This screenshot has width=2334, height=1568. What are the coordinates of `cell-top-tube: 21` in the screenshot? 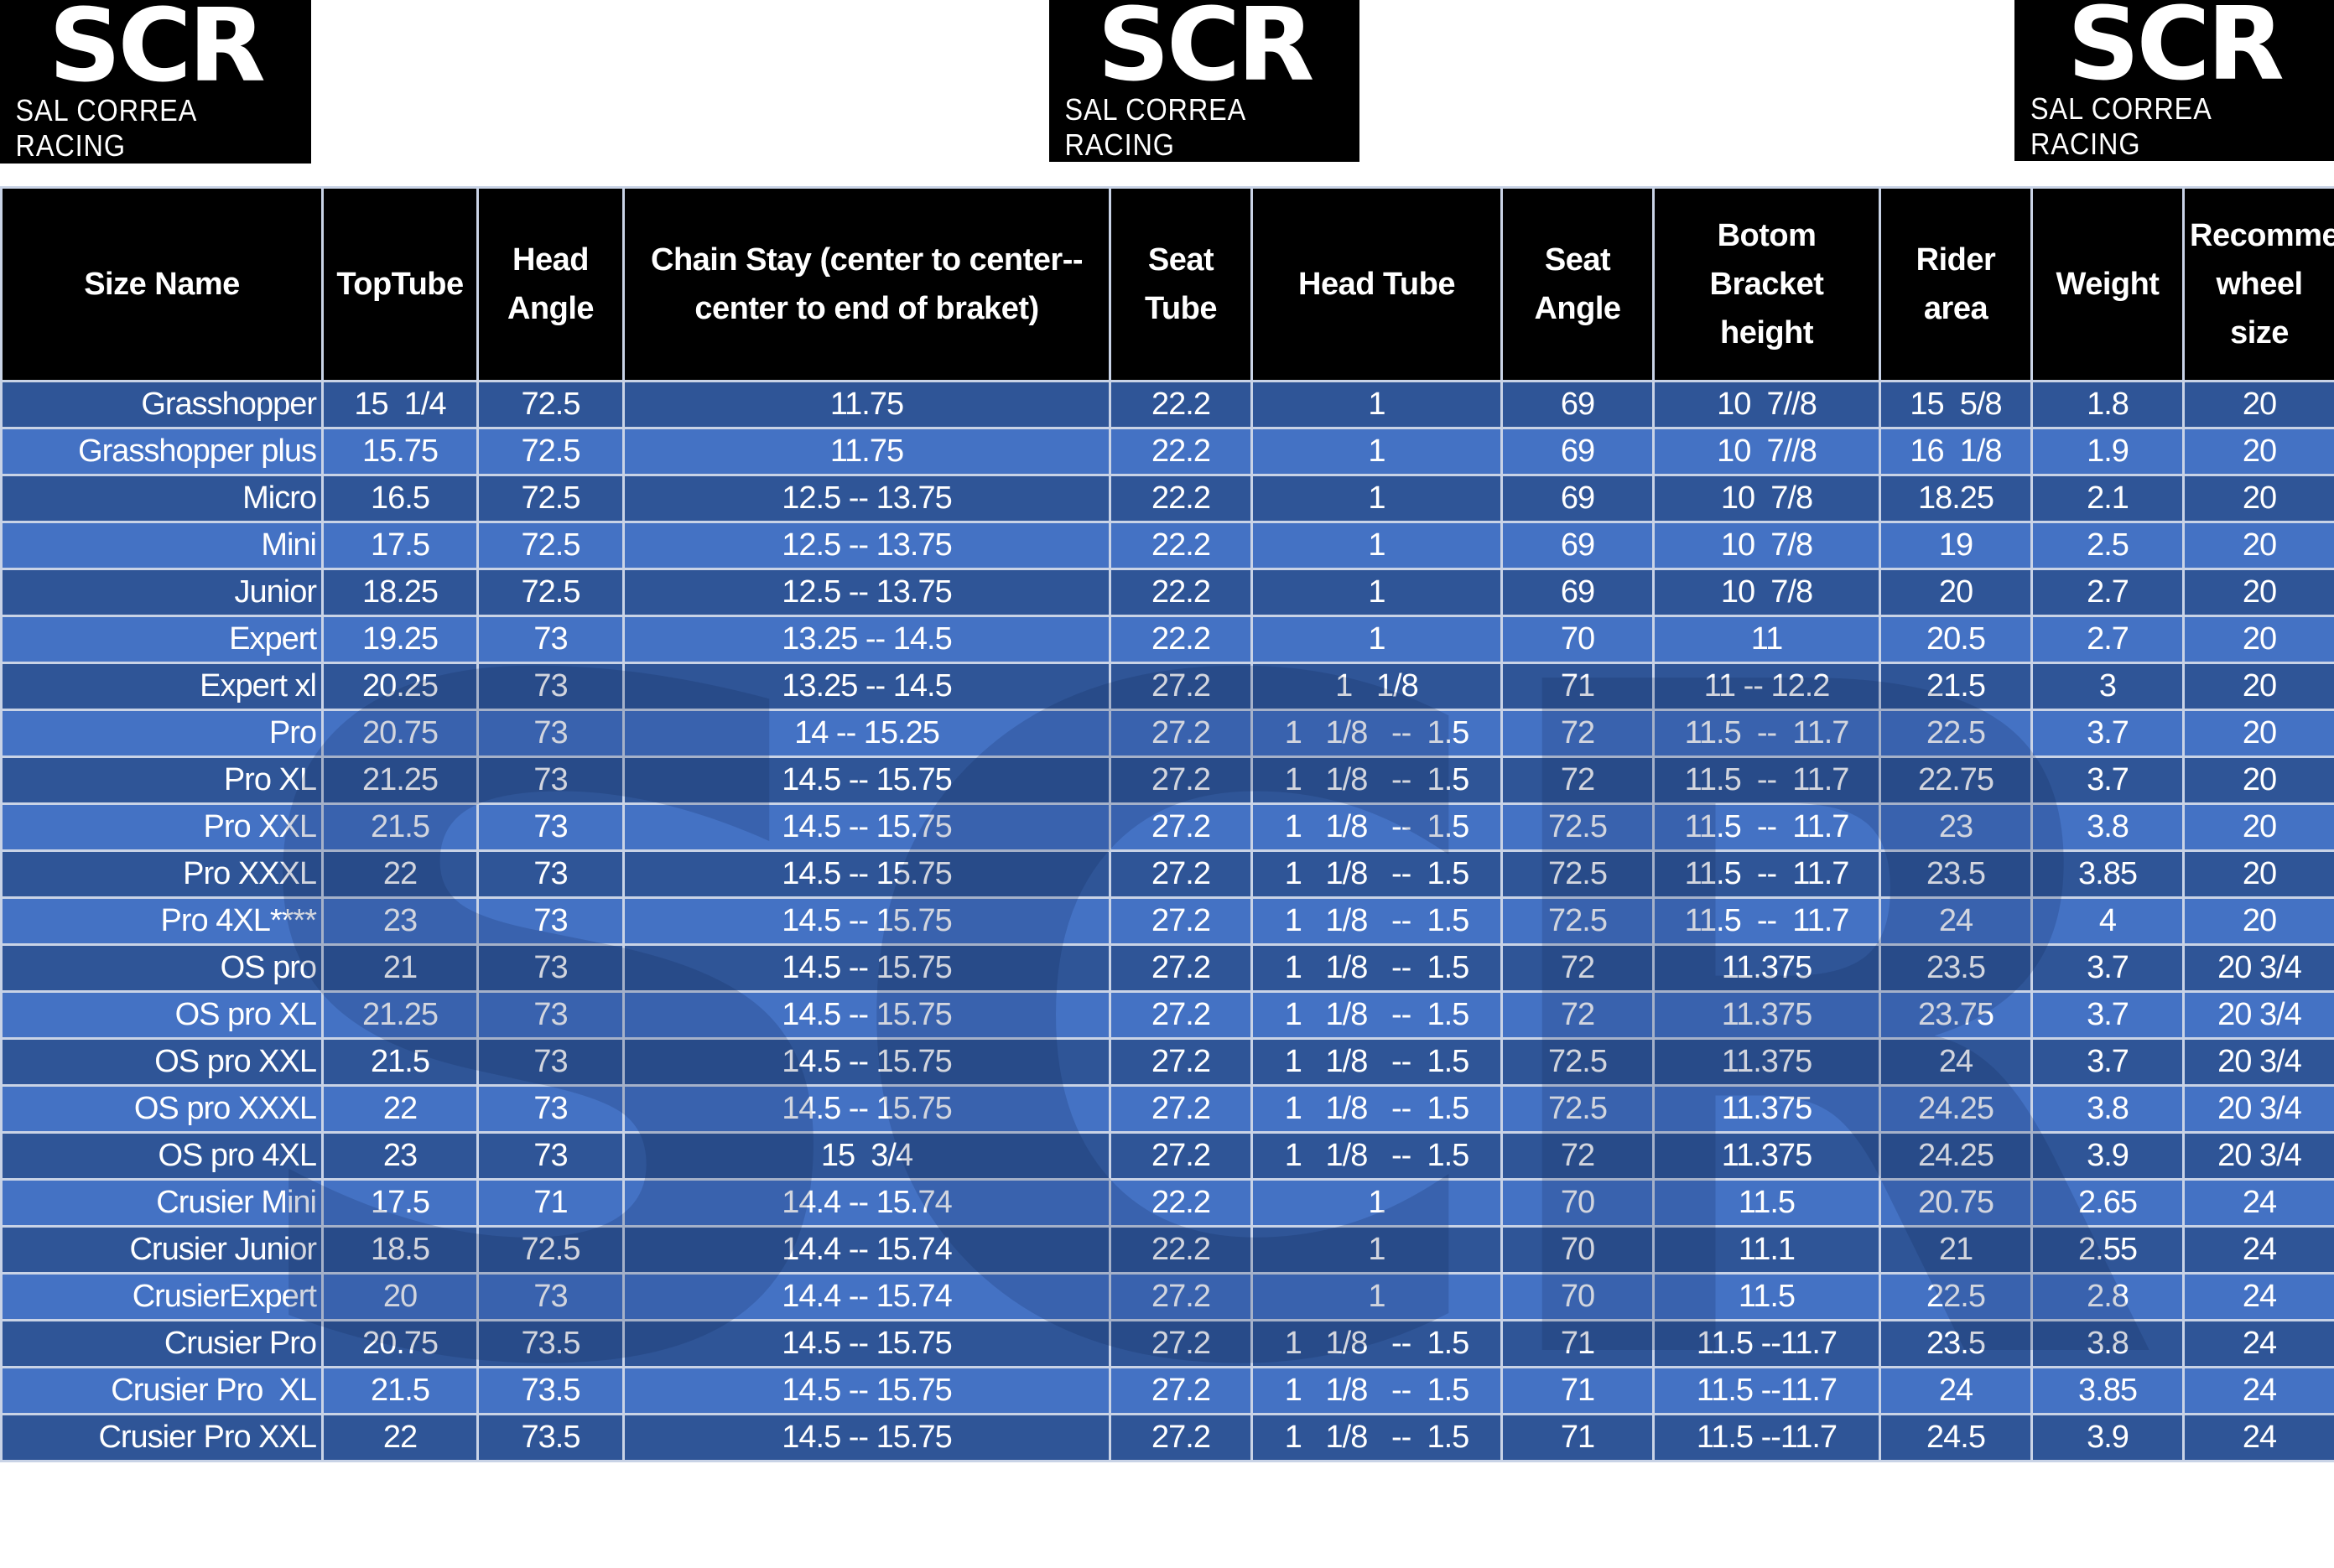 It's located at (400, 968).